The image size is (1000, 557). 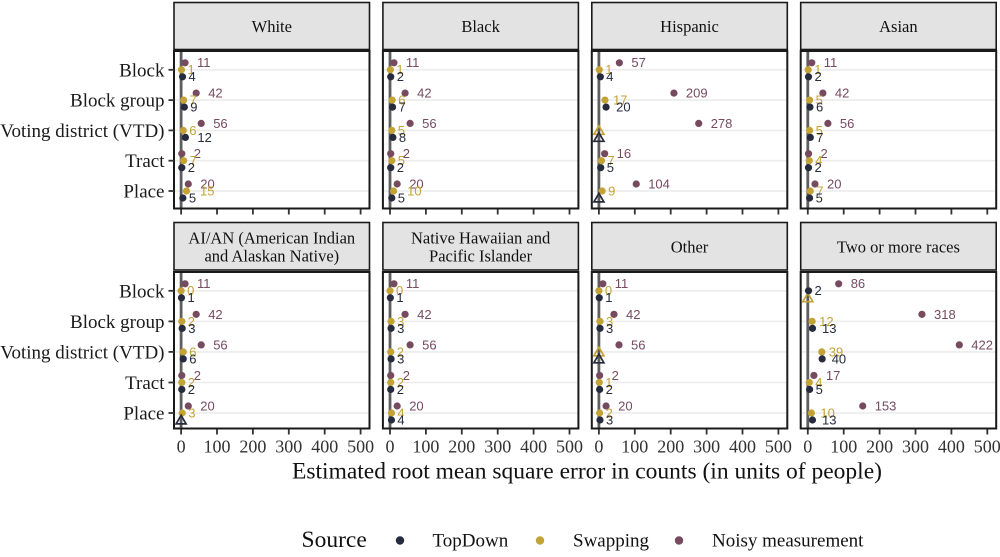 What do you see at coordinates (142, 291) in the screenshot?
I see `svg-text: Block` at bounding box center [142, 291].